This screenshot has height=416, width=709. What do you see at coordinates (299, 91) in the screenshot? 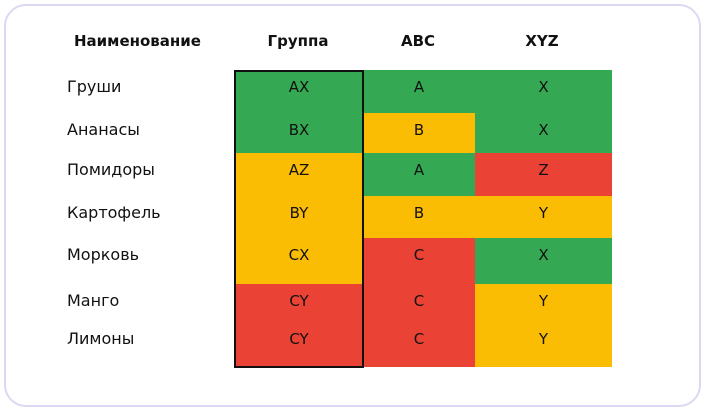
I see `table-cell: AX` at bounding box center [299, 91].